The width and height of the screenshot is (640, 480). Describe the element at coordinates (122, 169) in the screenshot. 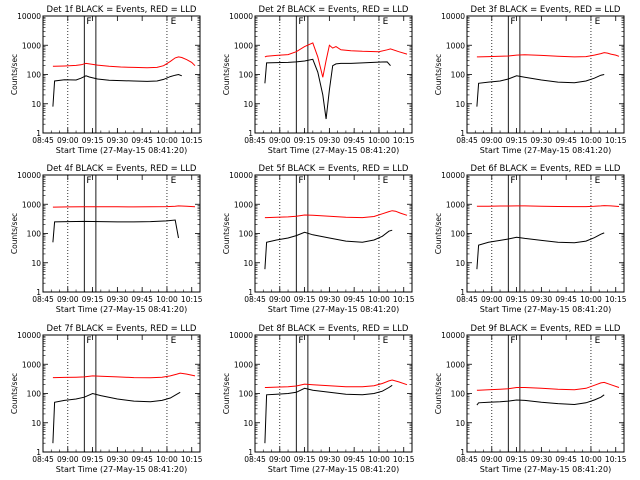

I see `panel-title: Det 4f BLACK = Events, RED = LLD` at that location.